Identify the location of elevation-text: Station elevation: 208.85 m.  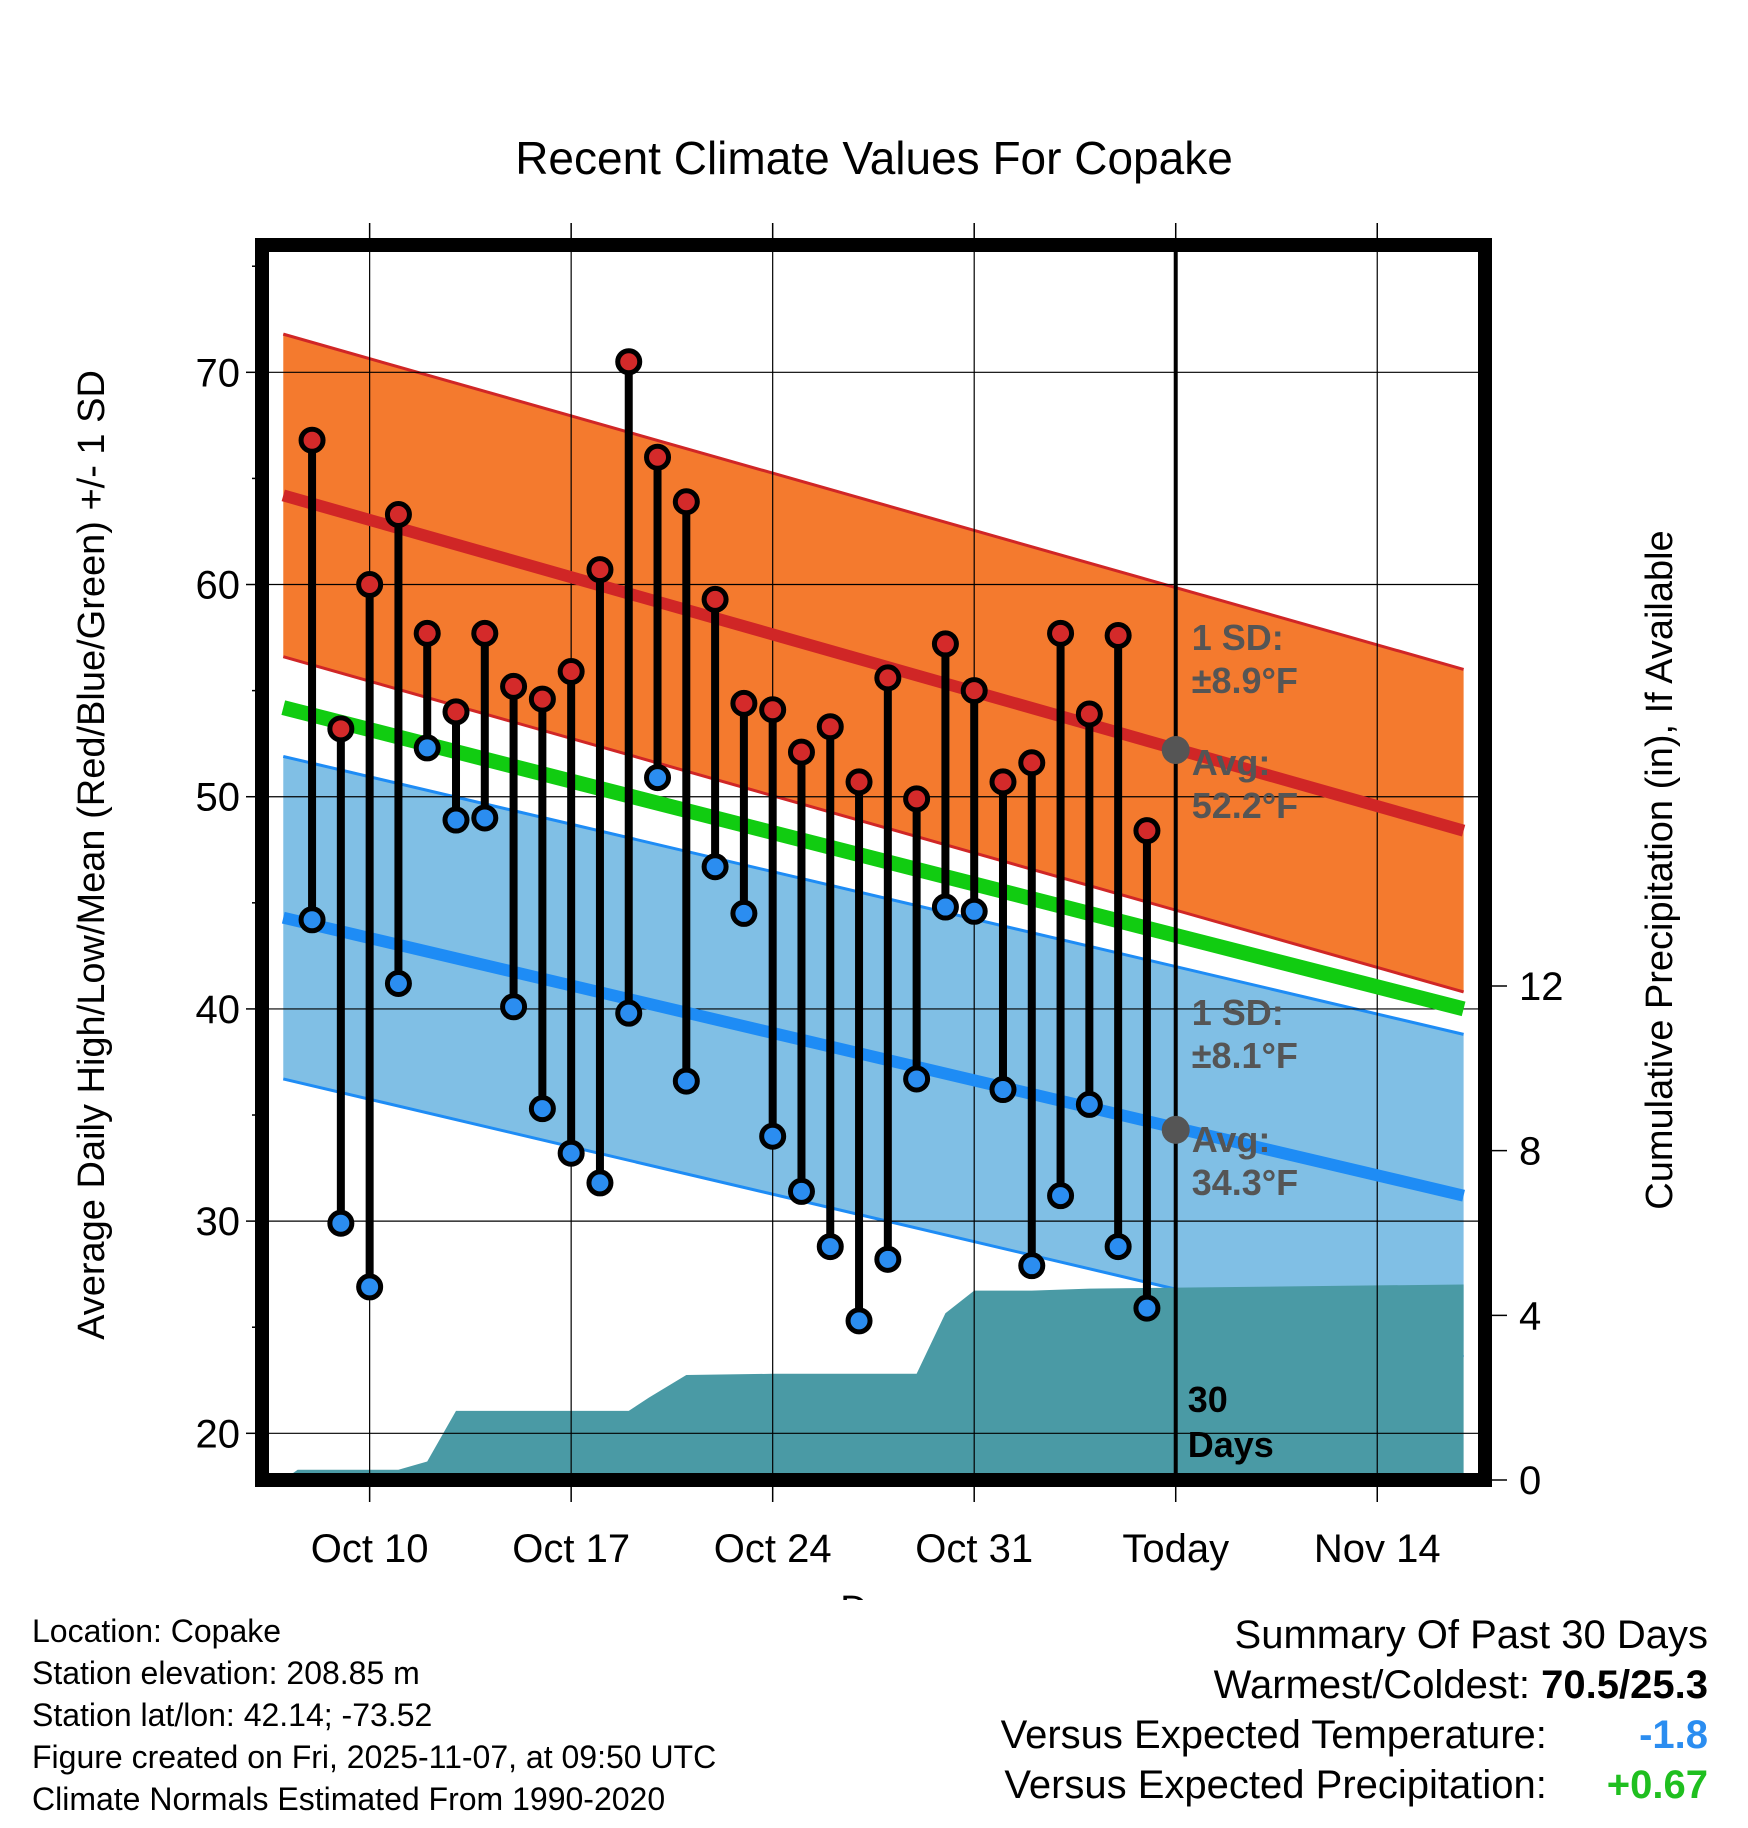
(226, 1673).